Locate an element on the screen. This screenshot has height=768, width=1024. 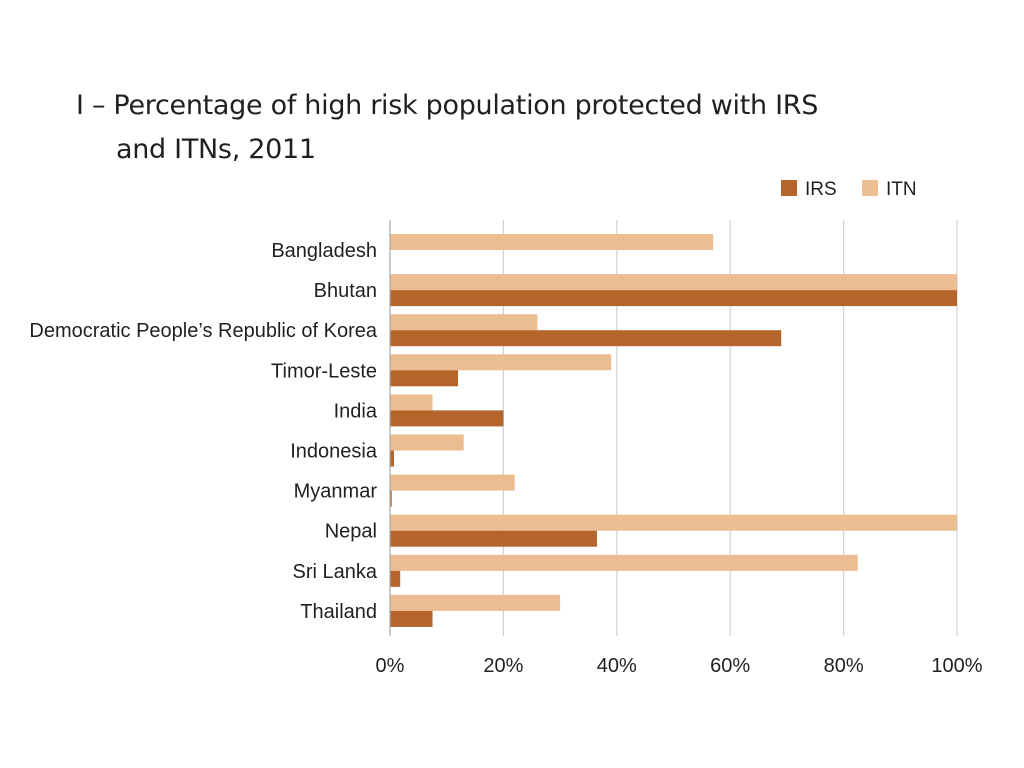
bar-itn-indonesia is located at coordinates (427, 442).